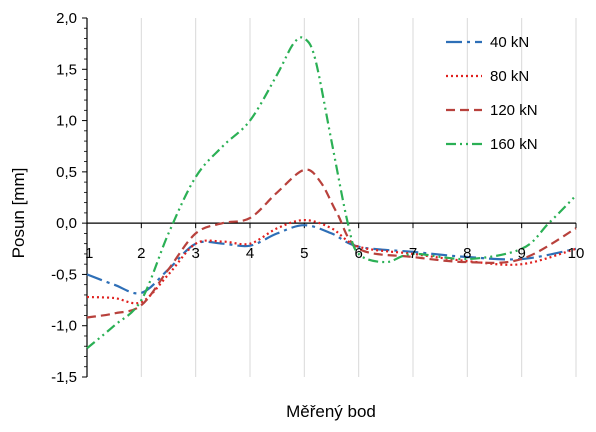  What do you see at coordinates (141, 253) in the screenshot?
I see `x-tick-label: 2` at bounding box center [141, 253].